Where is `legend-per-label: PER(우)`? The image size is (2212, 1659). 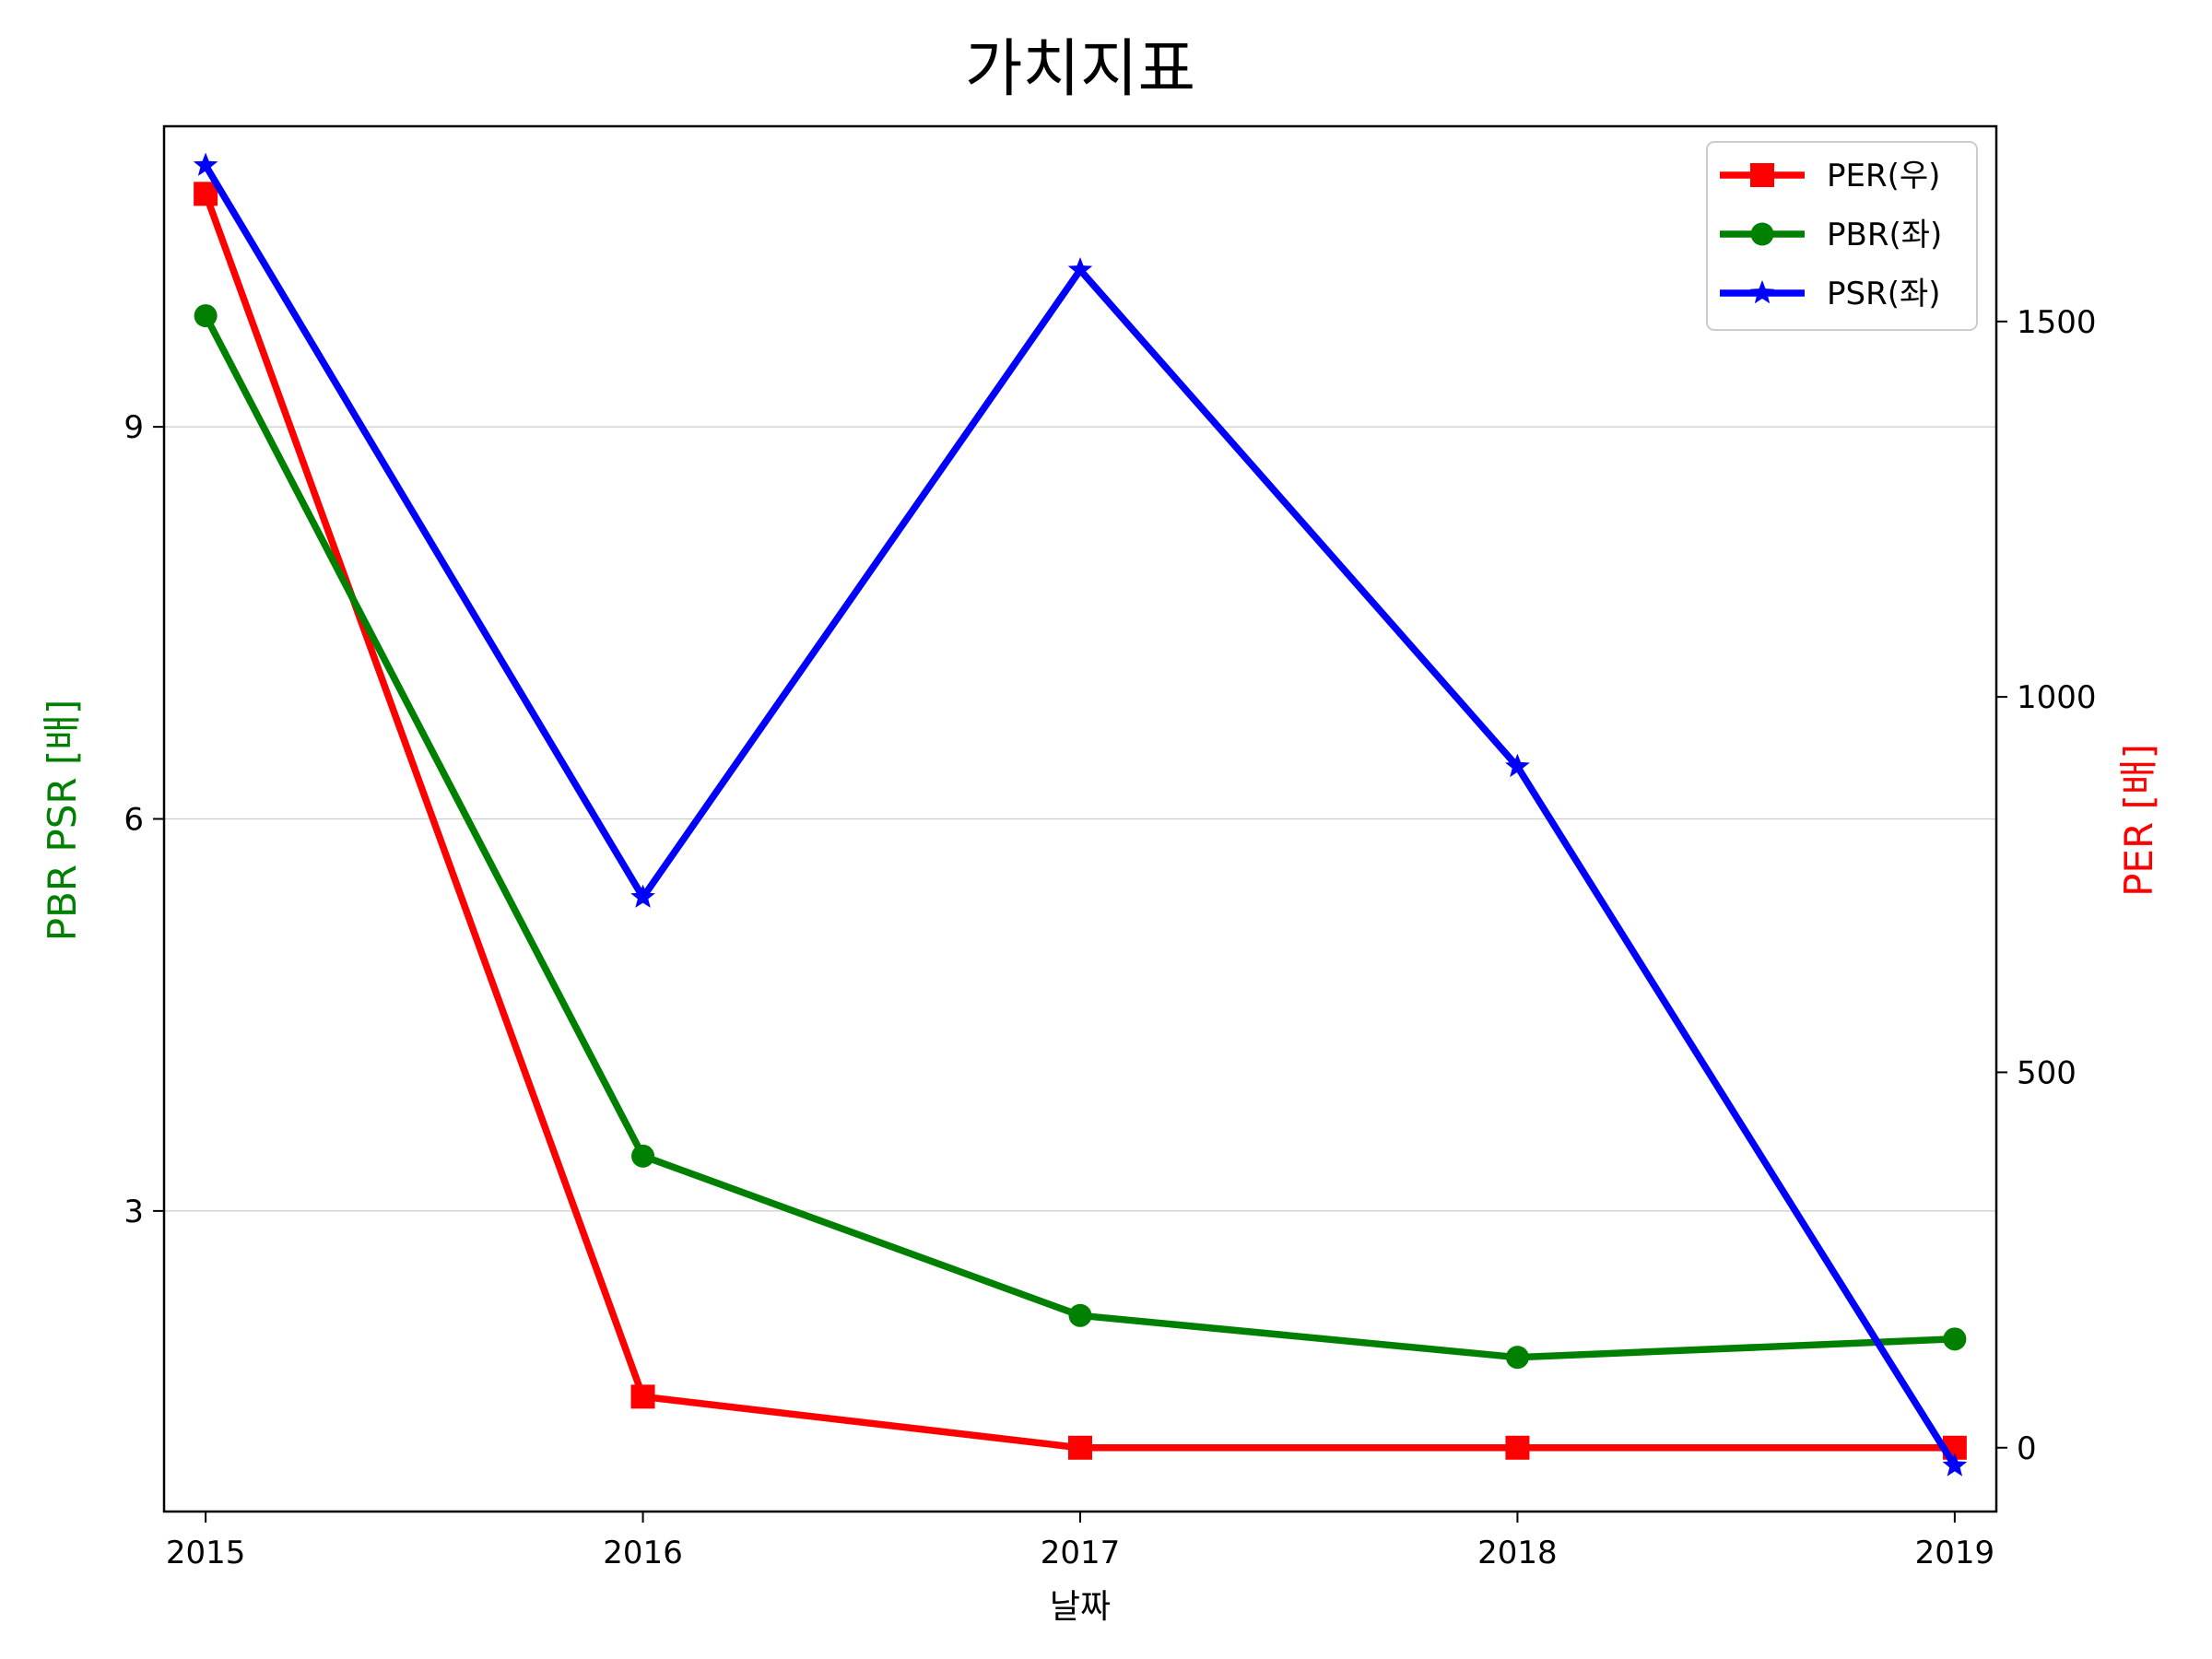 legend-per-label: PER(우) is located at coordinates (1883, 176).